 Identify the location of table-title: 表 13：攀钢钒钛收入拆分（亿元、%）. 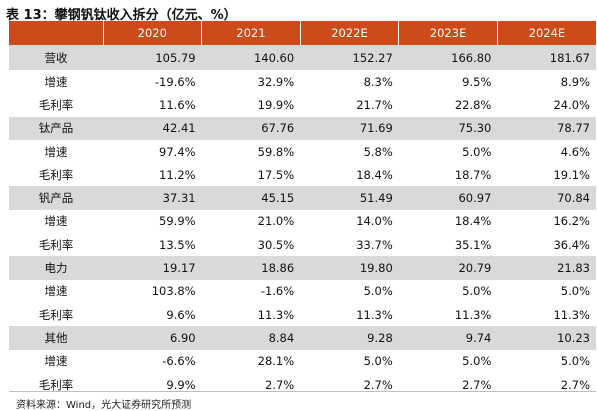
(121, 15).